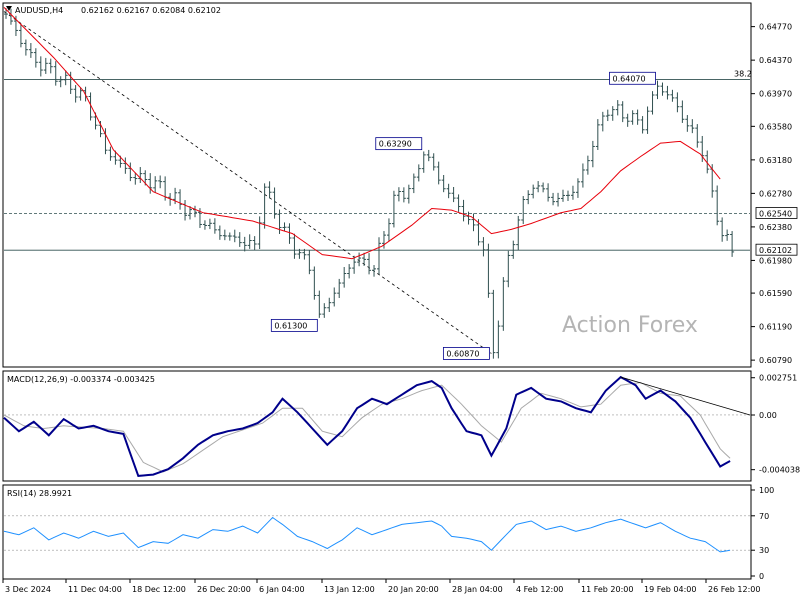 The image size is (800, 602). Describe the element at coordinates (775, 160) in the screenshot. I see `price-y-tick-label: 0.63180` at that location.